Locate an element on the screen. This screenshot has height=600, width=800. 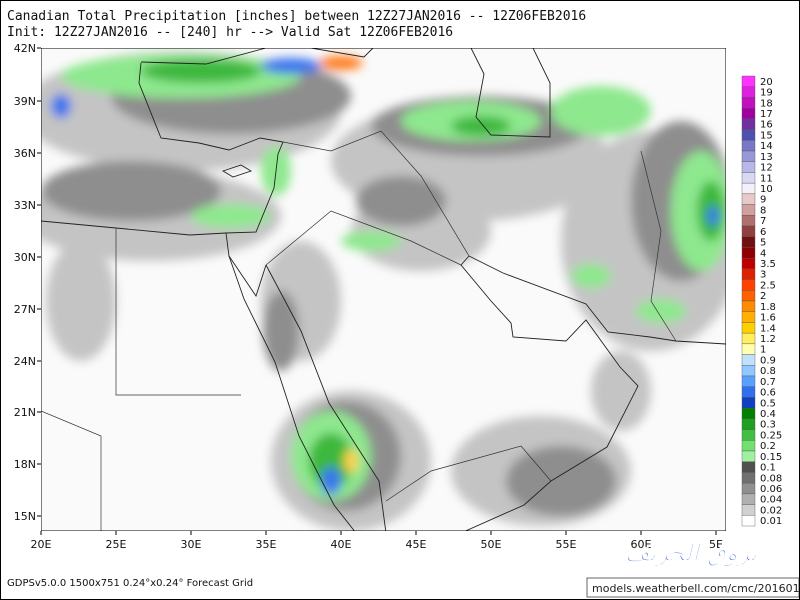
colorbar-label: 1.6 is located at coordinates (768, 318).